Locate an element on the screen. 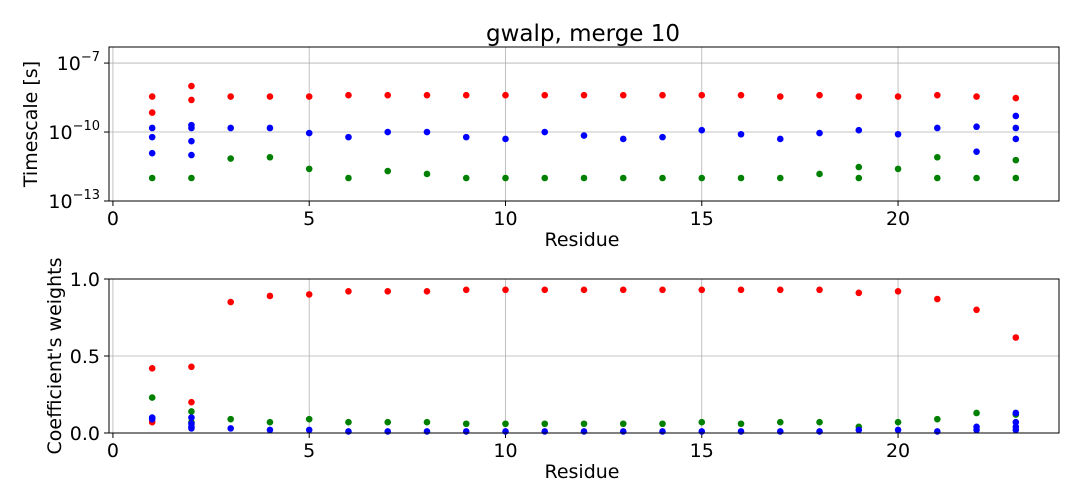  x-tick-label: 15 is located at coordinates (702, 219).